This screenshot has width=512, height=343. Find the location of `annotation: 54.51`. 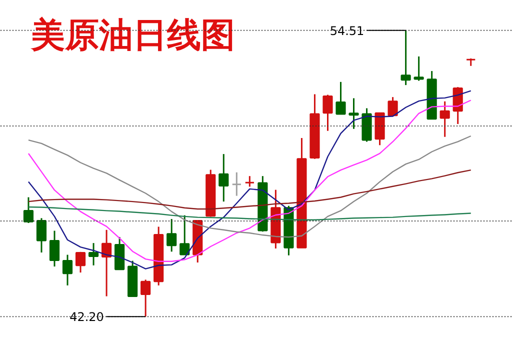

annotation: 54.51 is located at coordinates (347, 31).